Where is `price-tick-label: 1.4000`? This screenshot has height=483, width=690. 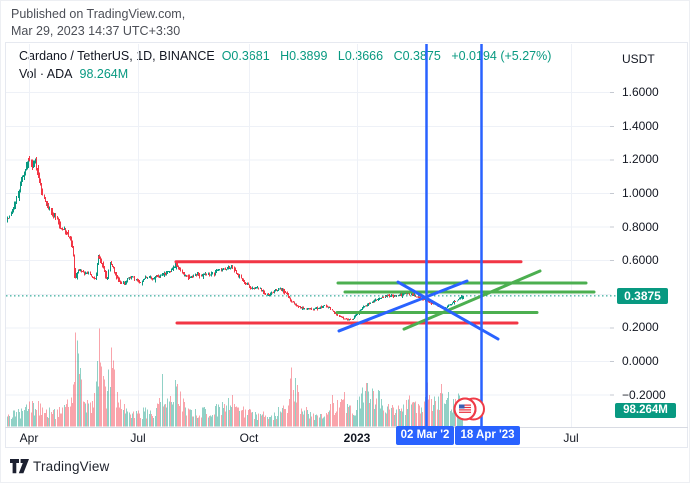
price-tick-label: 1.4000 is located at coordinates (640, 125).